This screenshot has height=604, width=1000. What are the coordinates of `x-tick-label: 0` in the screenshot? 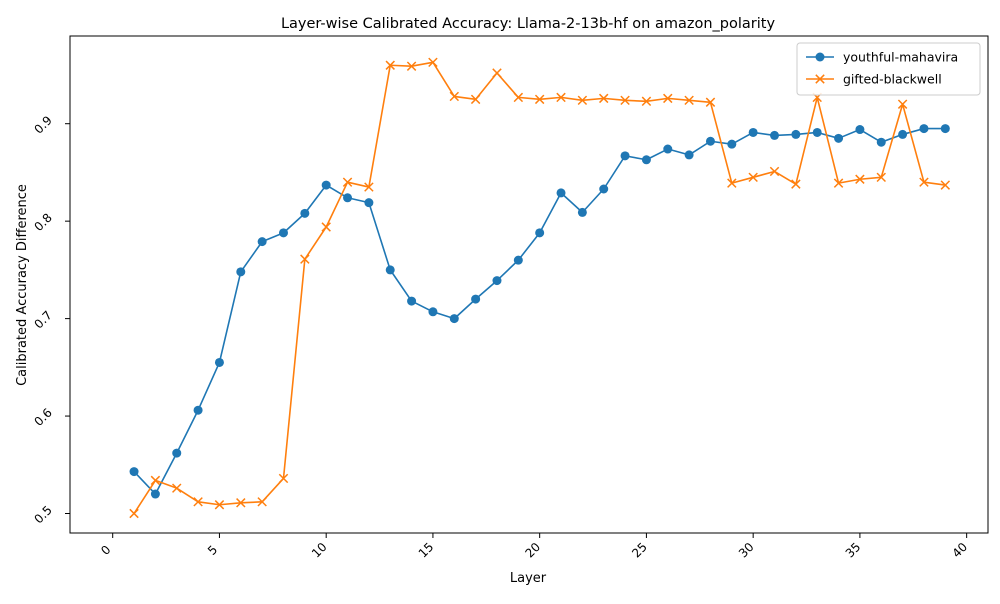 It's located at (105, 550).